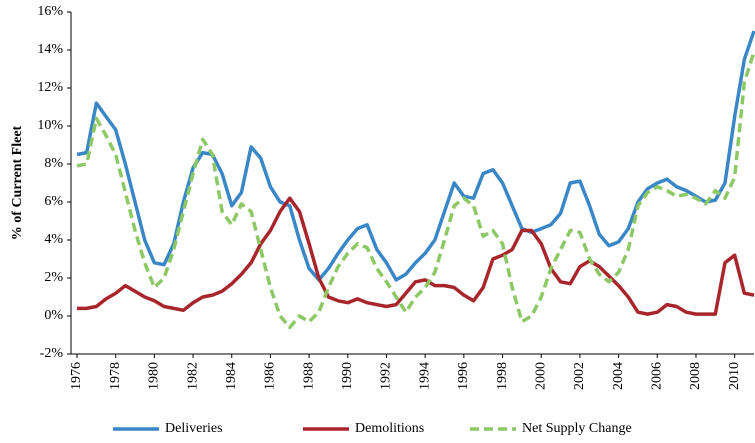 This screenshot has width=755, height=443. I want to click on y-tick-label: 10%, so click(50, 125).